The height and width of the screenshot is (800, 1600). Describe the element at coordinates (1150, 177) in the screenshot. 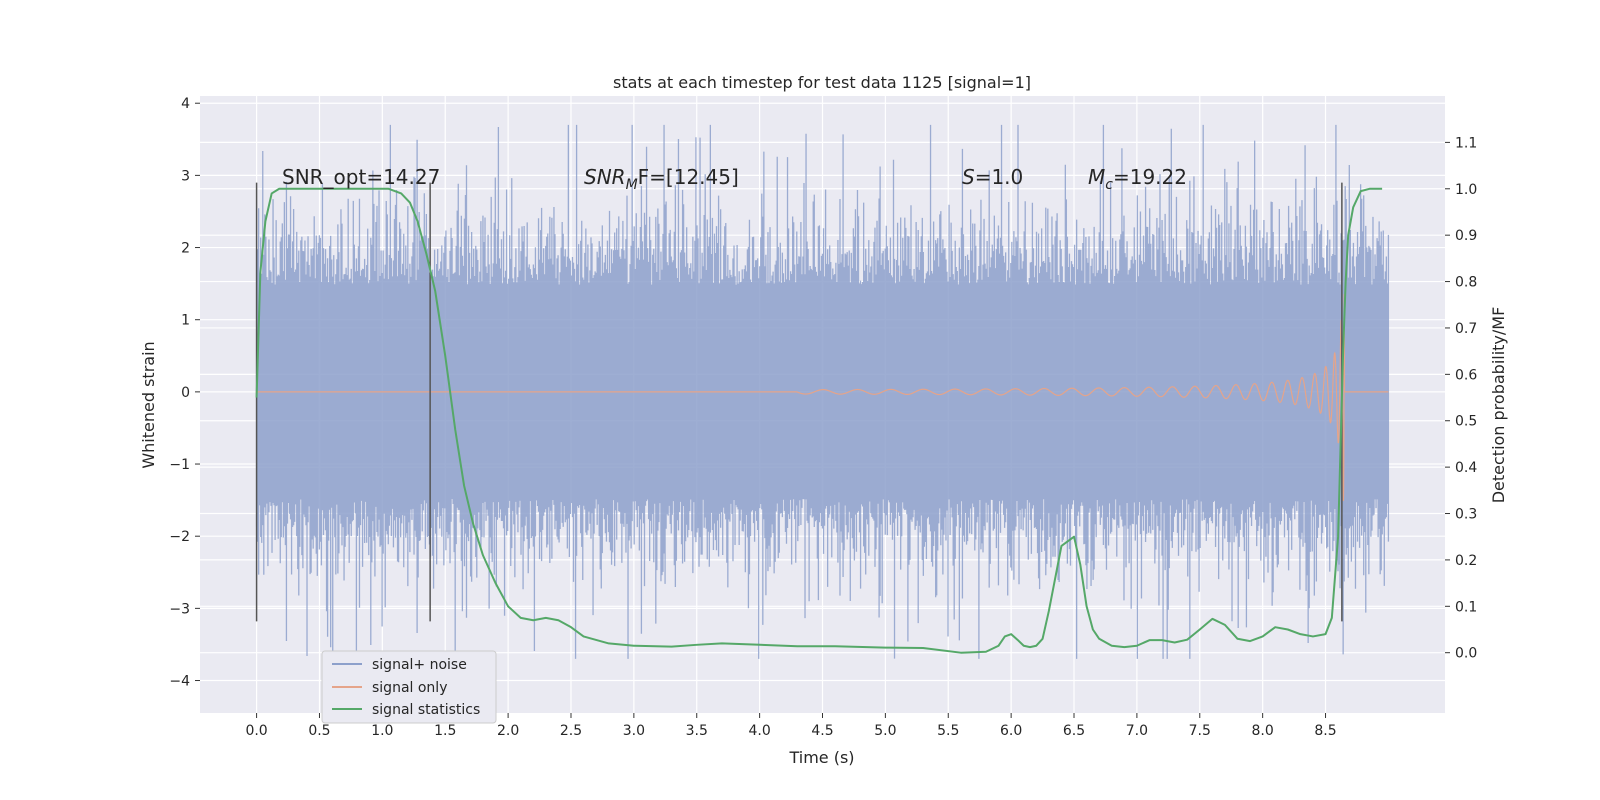

I see `mc-rest: =19.22` at that location.